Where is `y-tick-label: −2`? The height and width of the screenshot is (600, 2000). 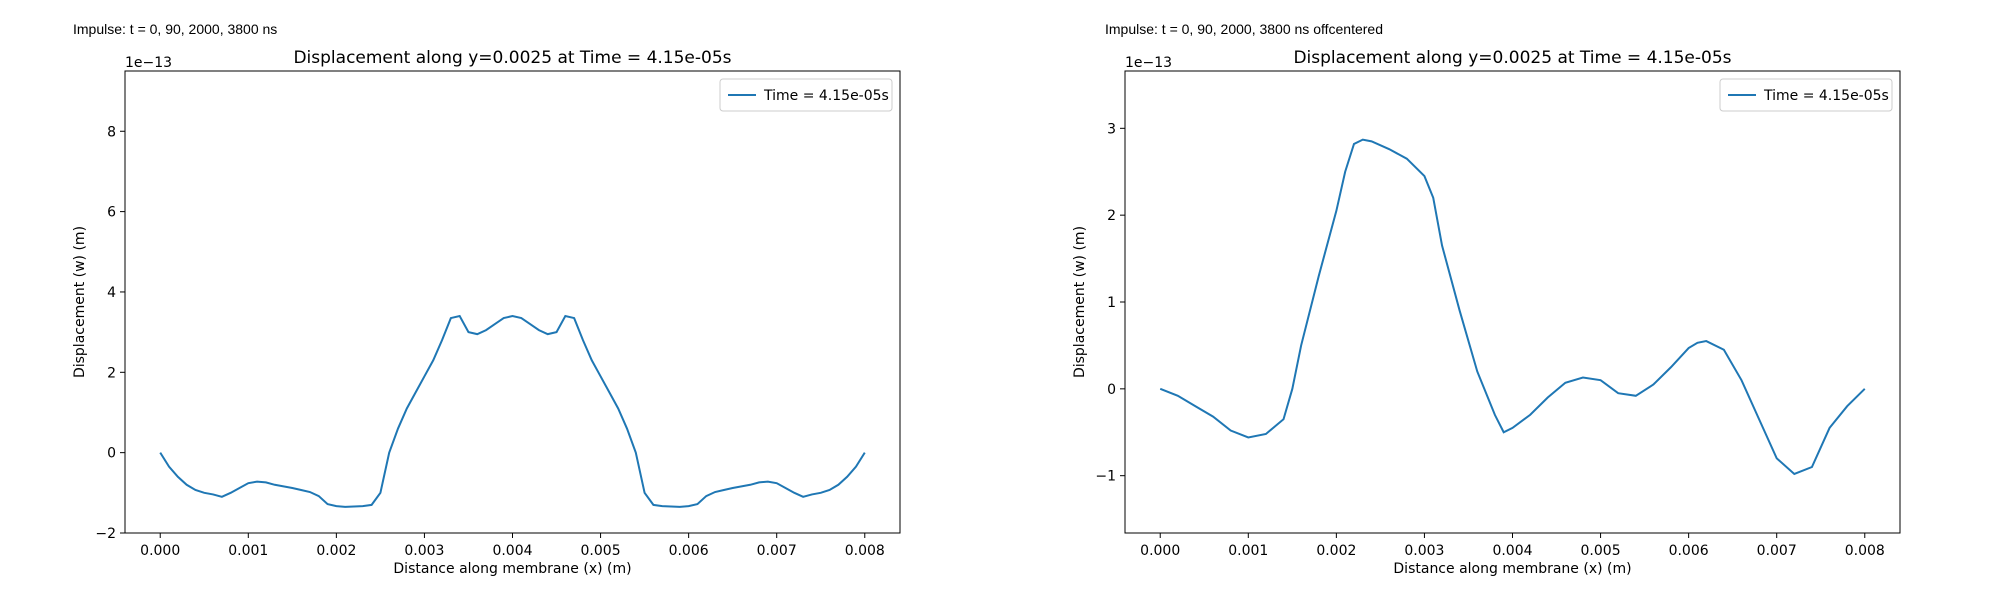 y-tick-label: −2 is located at coordinates (105, 534).